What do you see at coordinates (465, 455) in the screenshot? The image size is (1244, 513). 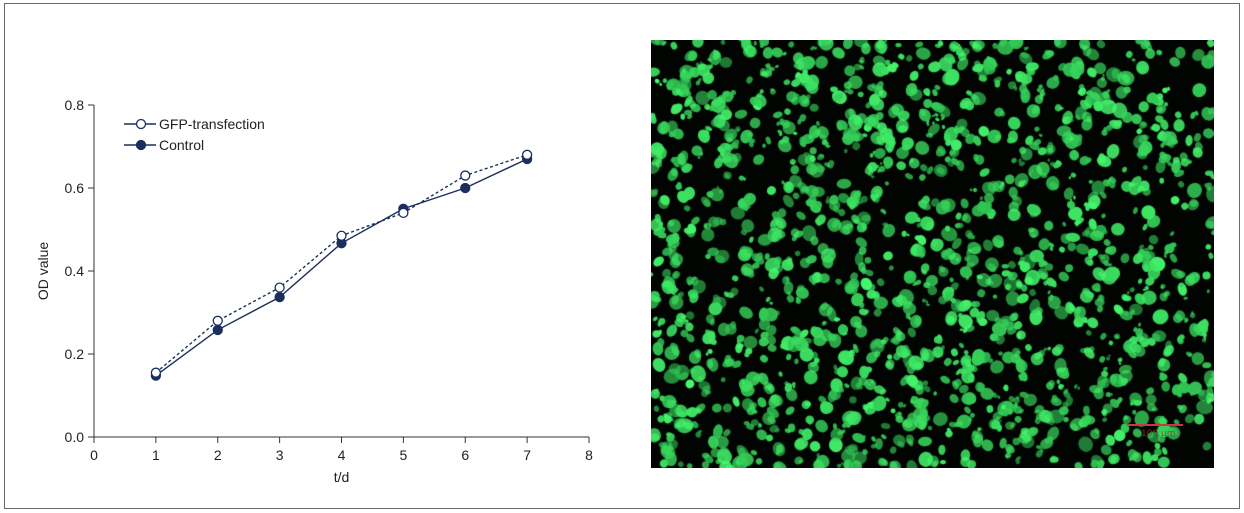 I see `x-tick-label: 6` at bounding box center [465, 455].